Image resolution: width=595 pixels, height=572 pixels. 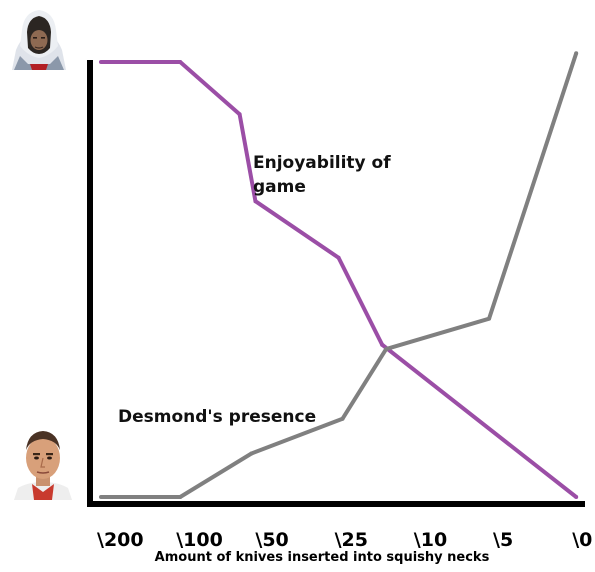 What do you see at coordinates (271, 540) in the screenshot?
I see `x-tick-label: \50` at bounding box center [271, 540].